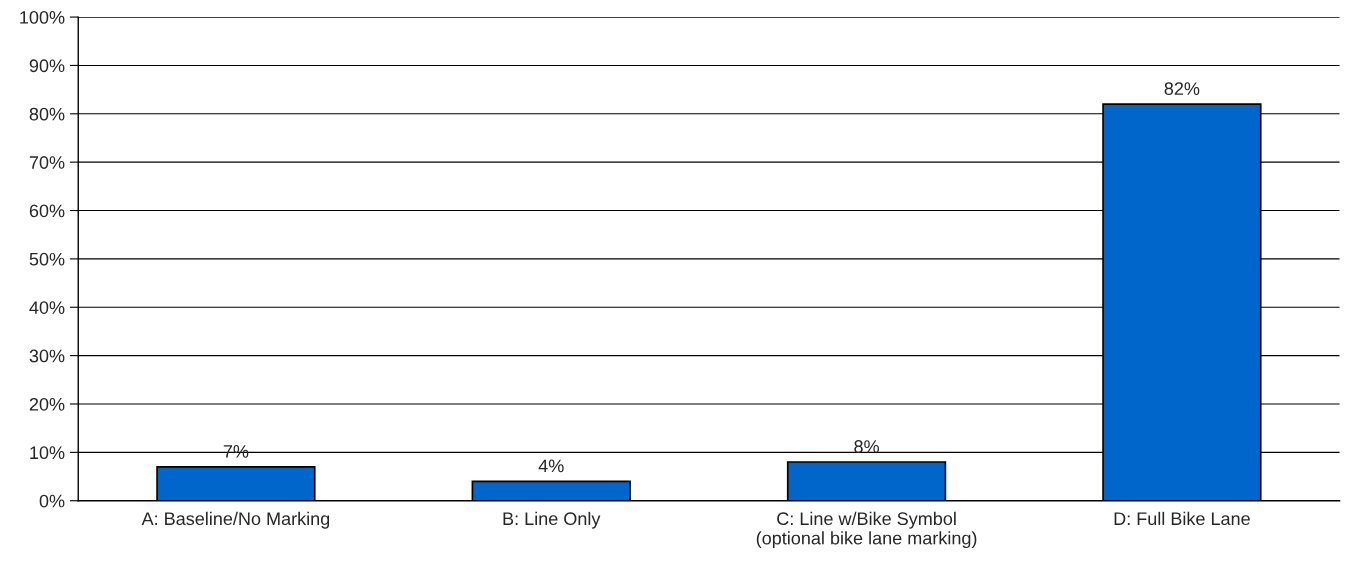 The height and width of the screenshot is (569, 1349). What do you see at coordinates (1182, 88) in the screenshot?
I see `data-label: 82%` at bounding box center [1182, 88].